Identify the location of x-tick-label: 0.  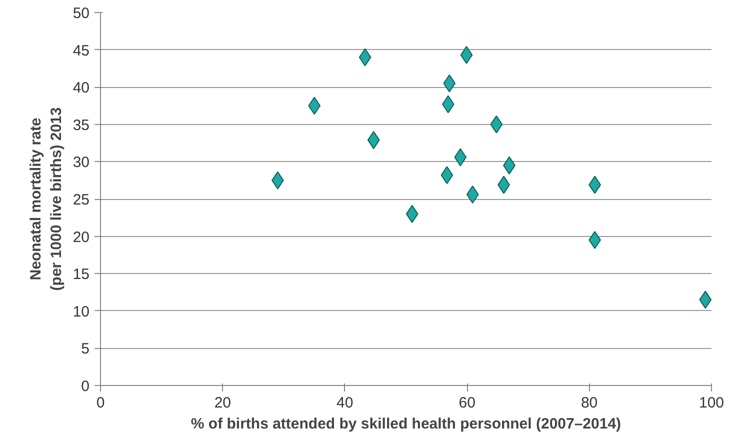
(100, 403).